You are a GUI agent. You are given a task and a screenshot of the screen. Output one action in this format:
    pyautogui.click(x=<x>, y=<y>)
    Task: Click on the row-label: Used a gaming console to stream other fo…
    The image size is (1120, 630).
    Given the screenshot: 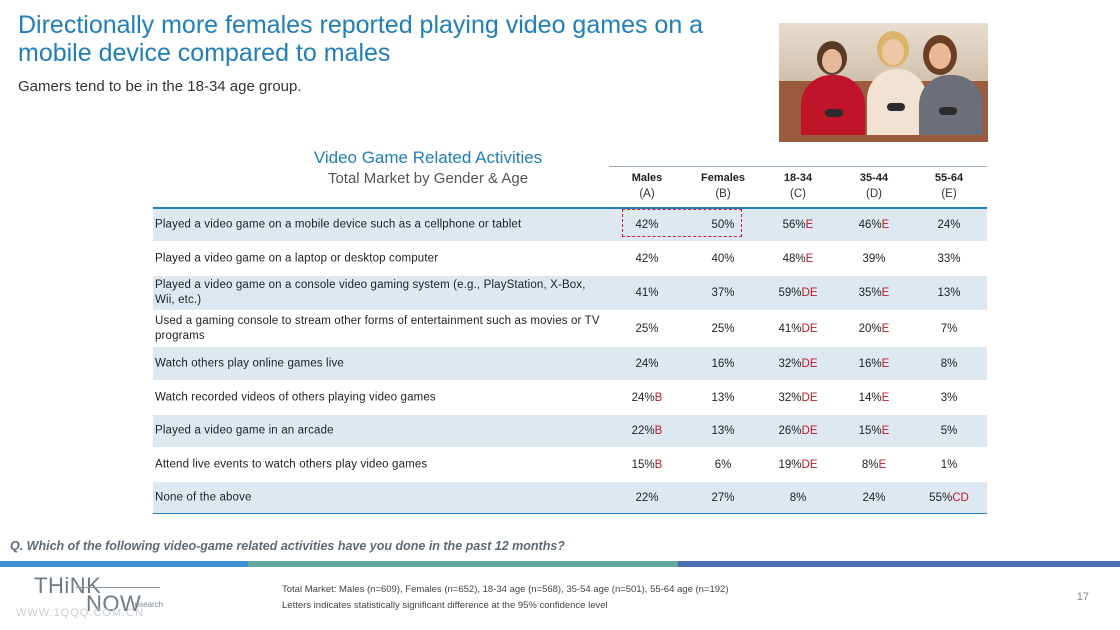 What is the action you would take?
    pyautogui.click(x=377, y=328)
    